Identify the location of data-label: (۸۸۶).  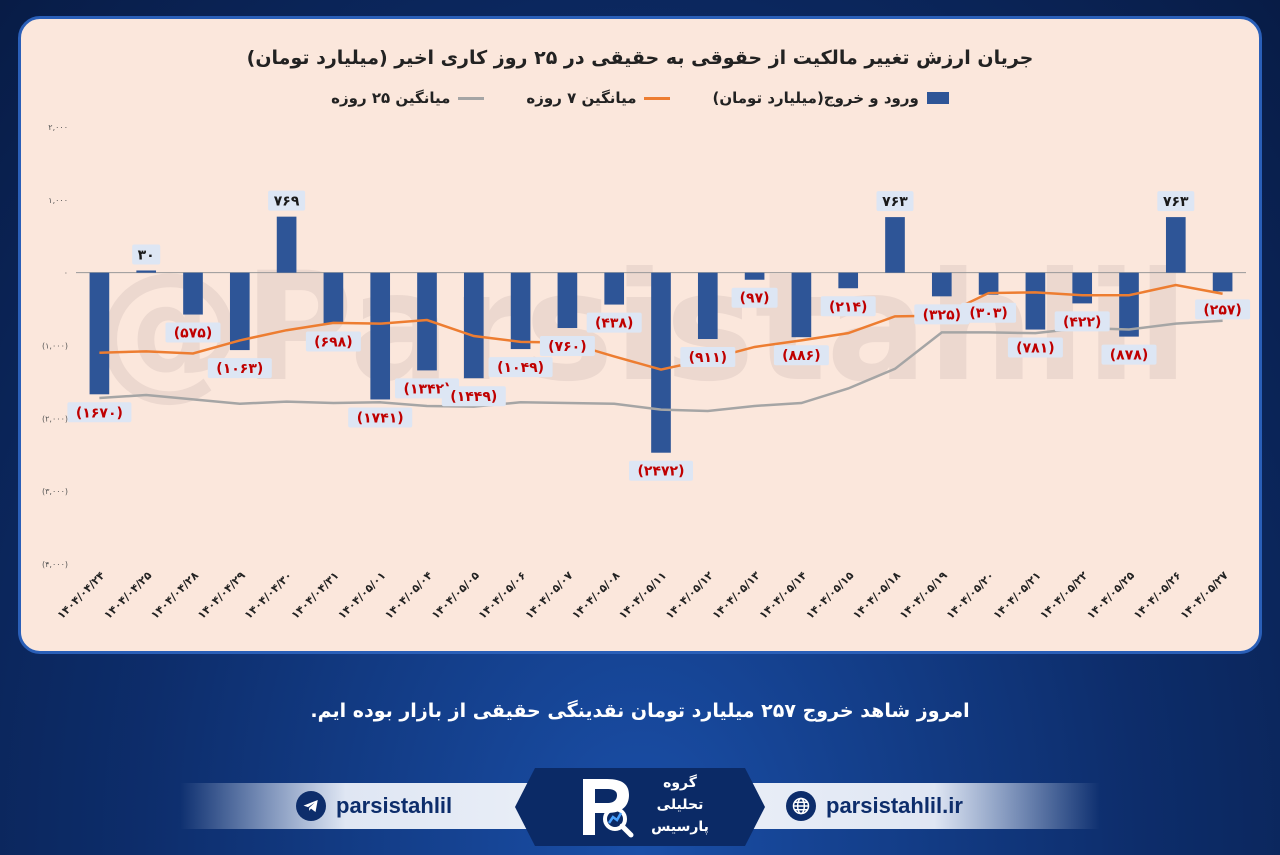
(801, 356).